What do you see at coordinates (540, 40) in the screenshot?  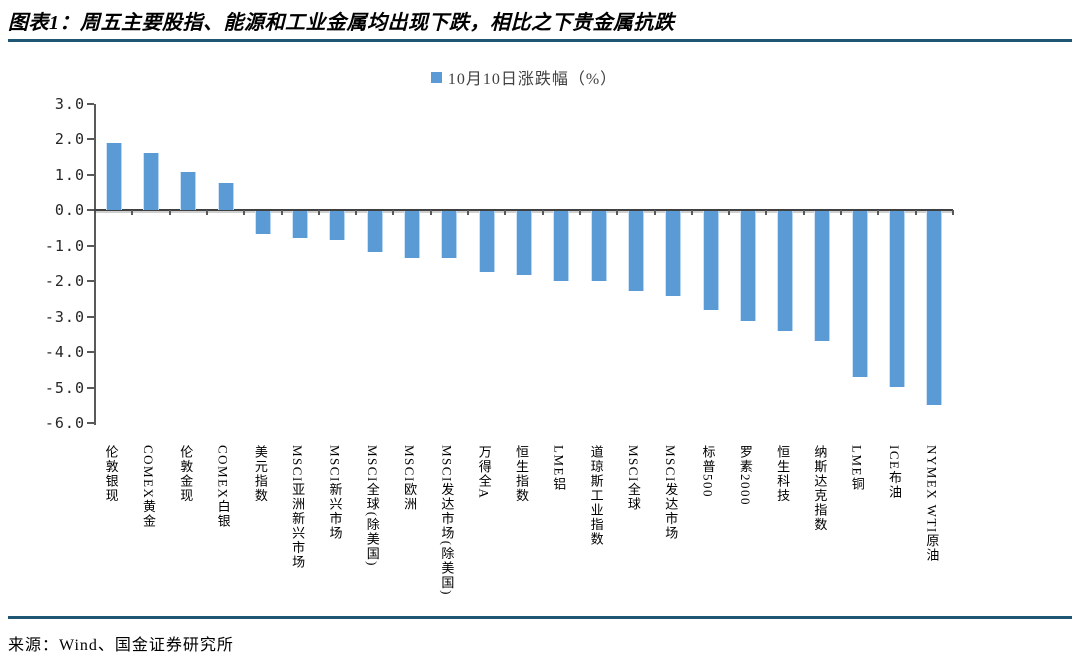 I see `title-divider` at bounding box center [540, 40].